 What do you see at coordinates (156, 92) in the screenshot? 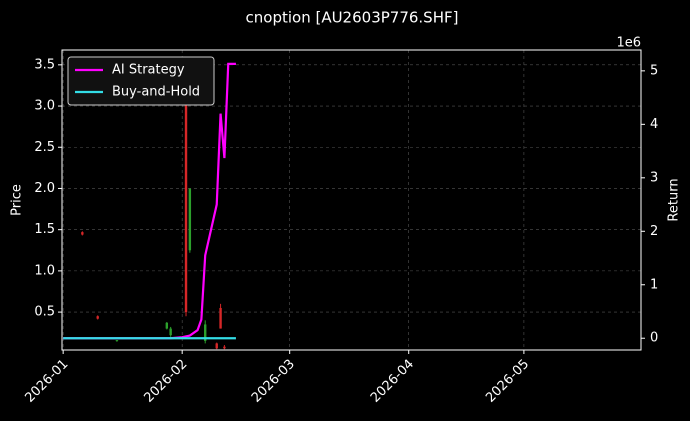
I see `legend-label: Buy-and-Hold` at bounding box center [156, 92].